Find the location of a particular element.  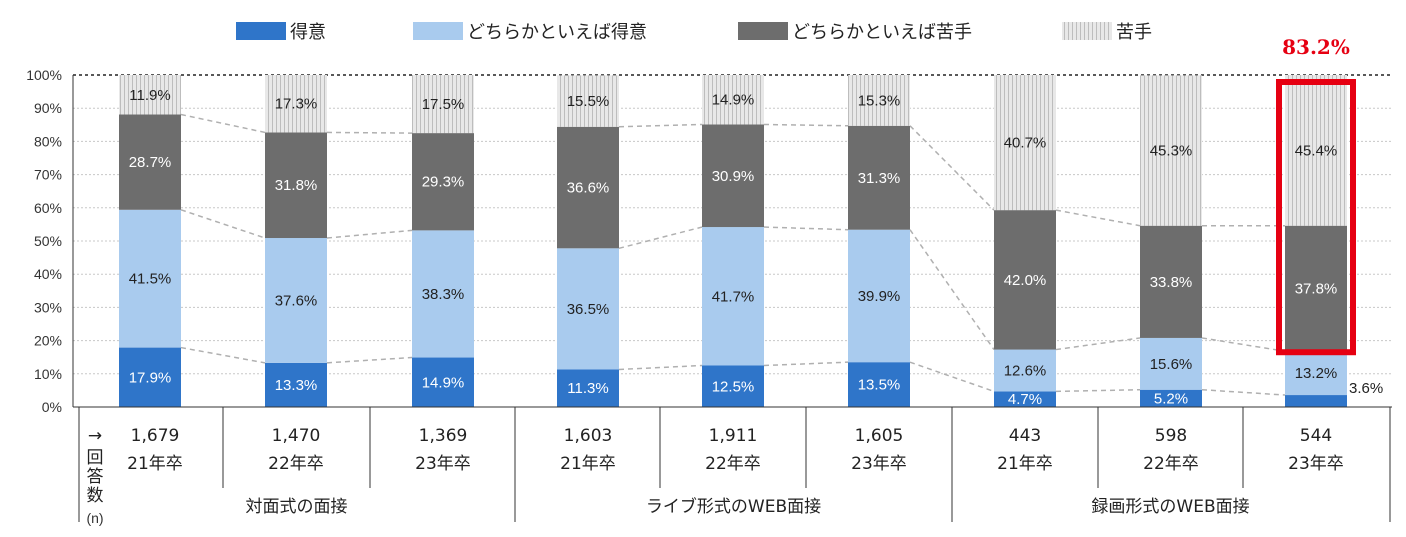

y-tick-label: 40% is located at coordinates (48, 274).